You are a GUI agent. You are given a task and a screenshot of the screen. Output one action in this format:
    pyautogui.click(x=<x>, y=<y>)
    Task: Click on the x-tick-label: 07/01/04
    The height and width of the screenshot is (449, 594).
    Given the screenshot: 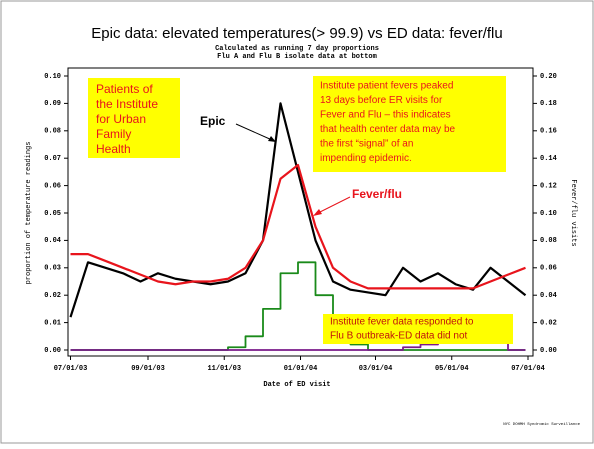 What is the action you would take?
    pyautogui.click(x=528, y=369)
    